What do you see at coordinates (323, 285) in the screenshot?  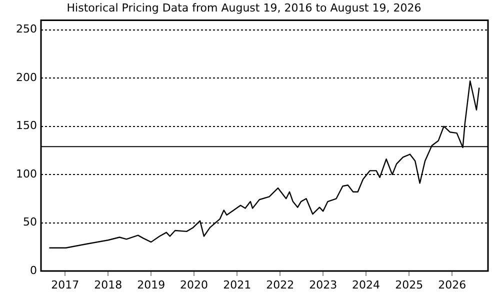 I see `x-tick-label: 2023` at bounding box center [323, 285].